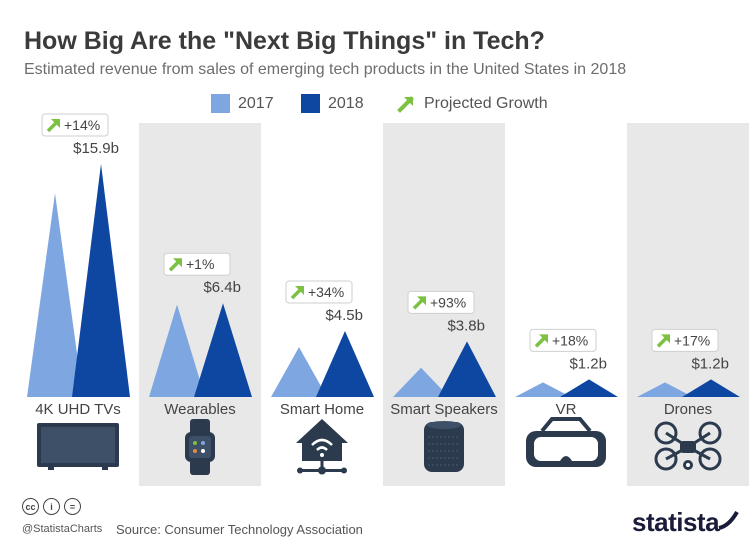 The height and width of the screenshot is (546, 755). What do you see at coordinates (322, 455) in the screenshot?
I see `wifi-dot` at bounding box center [322, 455].